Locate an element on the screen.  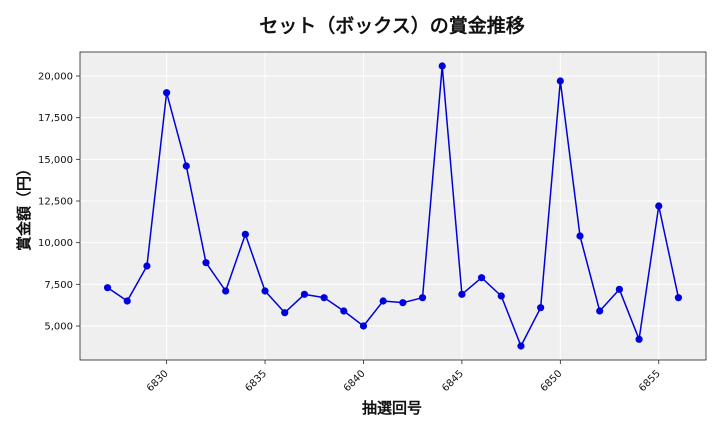
y-tick-label-0: 5,000 is located at coordinates (58, 327).